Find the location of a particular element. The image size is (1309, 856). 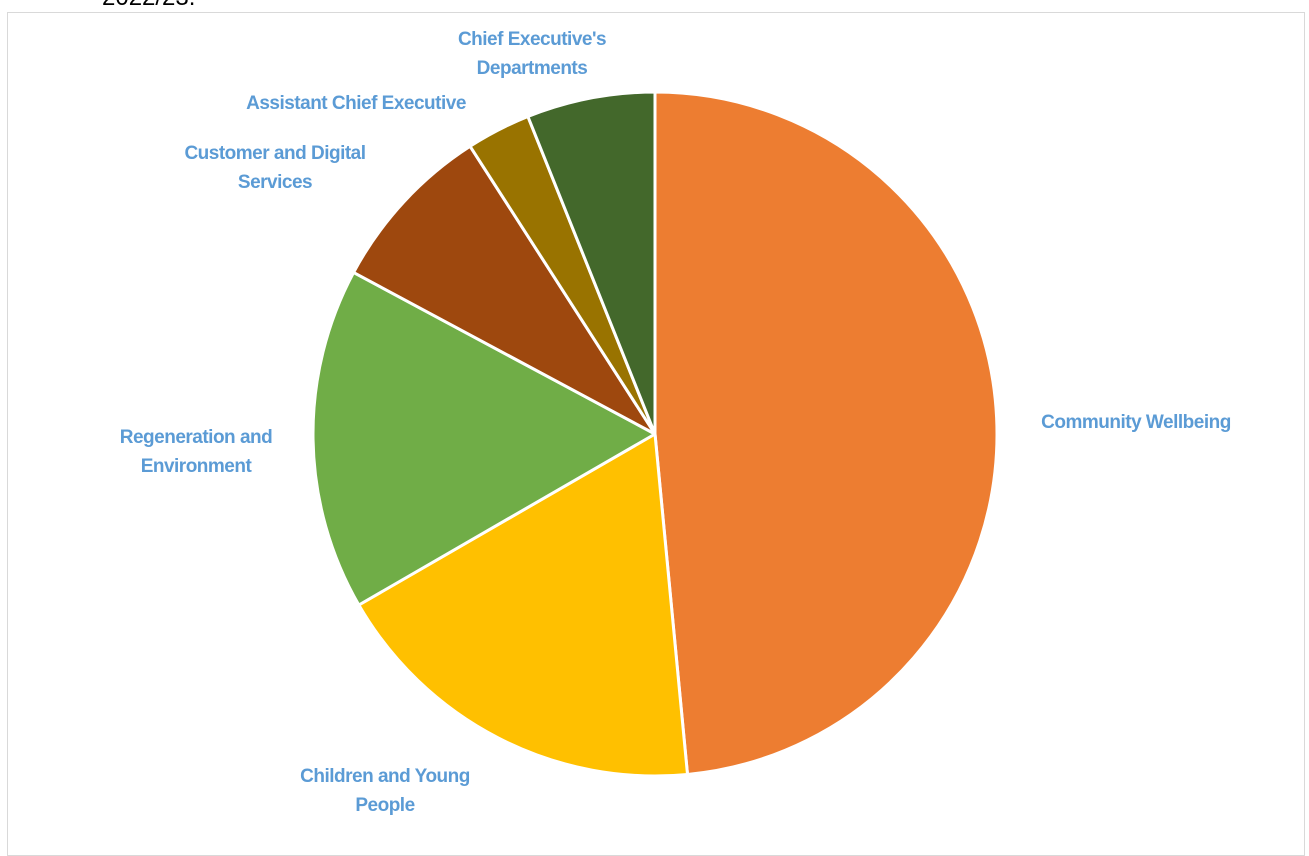

slice-label-line: Departments is located at coordinates (532, 68).